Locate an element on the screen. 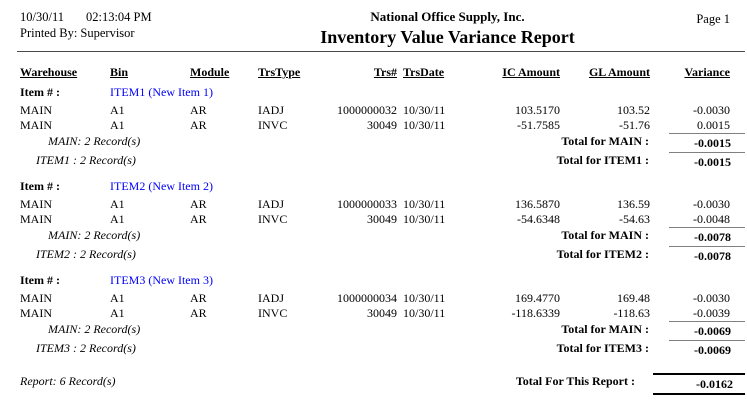 Image resolution: width=747 pixels, height=404 pixels. cell-icamount: -54.6348 is located at coordinates (538, 219).